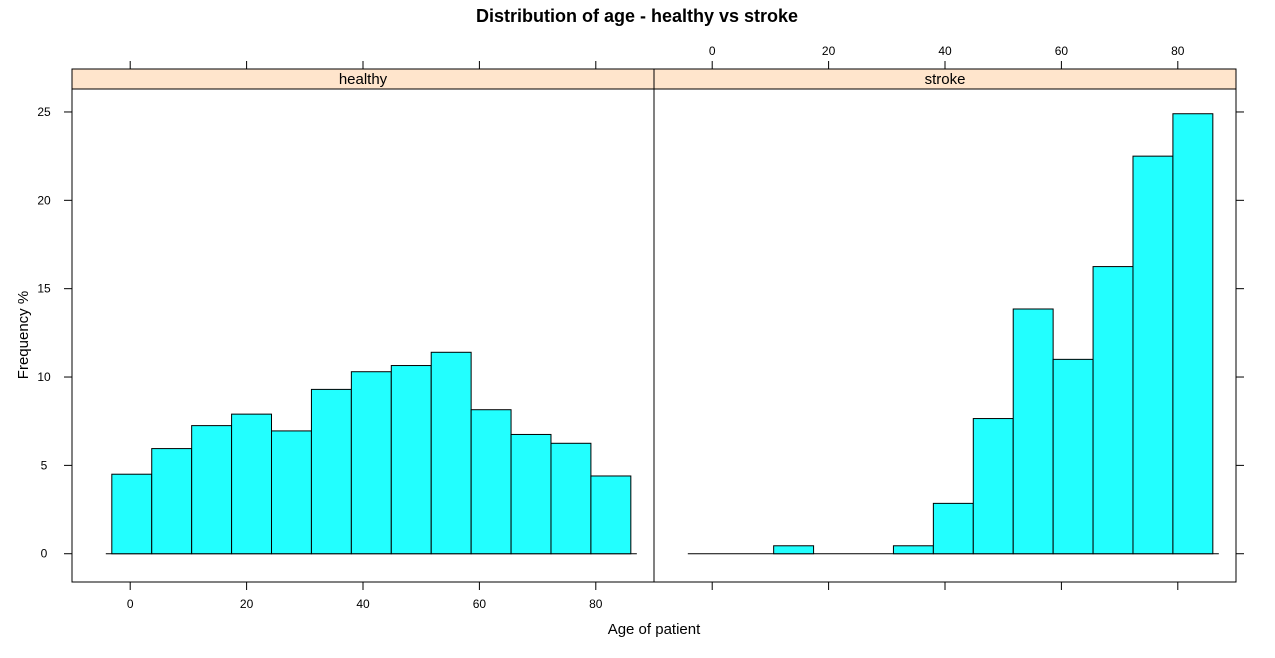 The image size is (1275, 658). What do you see at coordinates (637, 16) in the screenshot?
I see `chart-title: Distribution of age - healthy vs stroke` at bounding box center [637, 16].